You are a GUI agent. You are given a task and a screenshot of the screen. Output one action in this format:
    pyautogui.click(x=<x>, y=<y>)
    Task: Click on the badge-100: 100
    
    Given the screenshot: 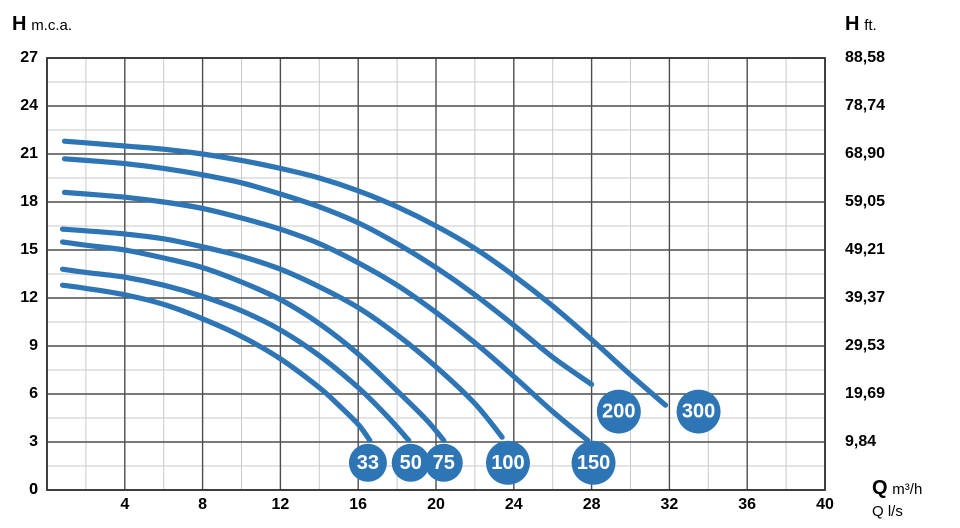 What is the action you would take?
    pyautogui.click(x=507, y=462)
    